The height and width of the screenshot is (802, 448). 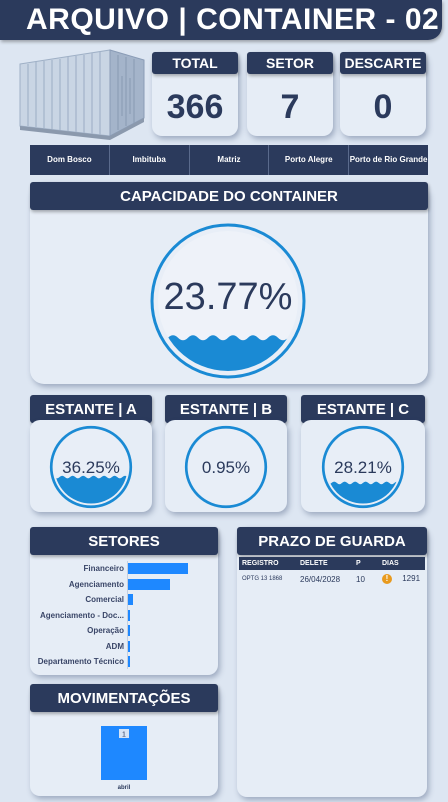 I want to click on setores-bar-row: Comercial, so click(x=125, y=599).